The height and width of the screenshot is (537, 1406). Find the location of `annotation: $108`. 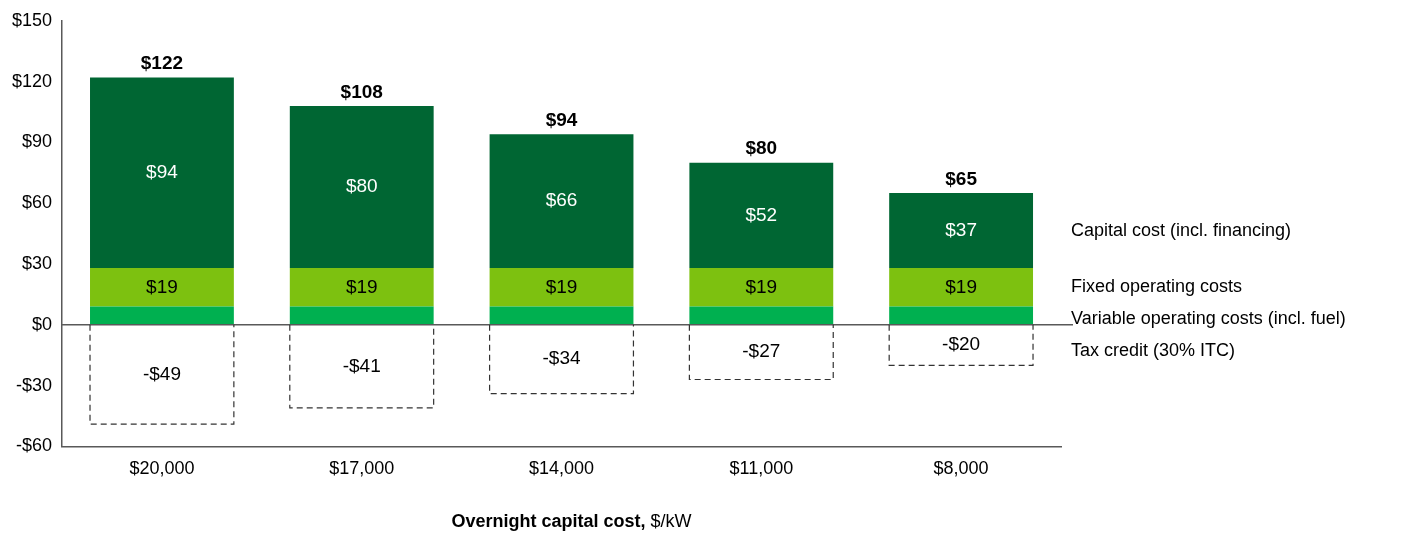

annotation: $108 is located at coordinates (361, 91).